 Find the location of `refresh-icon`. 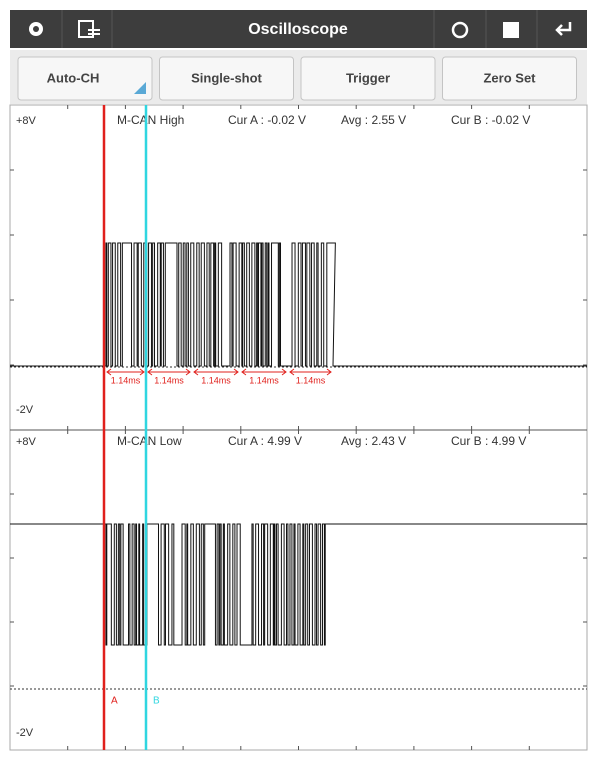

refresh-icon is located at coordinates (460, 30).